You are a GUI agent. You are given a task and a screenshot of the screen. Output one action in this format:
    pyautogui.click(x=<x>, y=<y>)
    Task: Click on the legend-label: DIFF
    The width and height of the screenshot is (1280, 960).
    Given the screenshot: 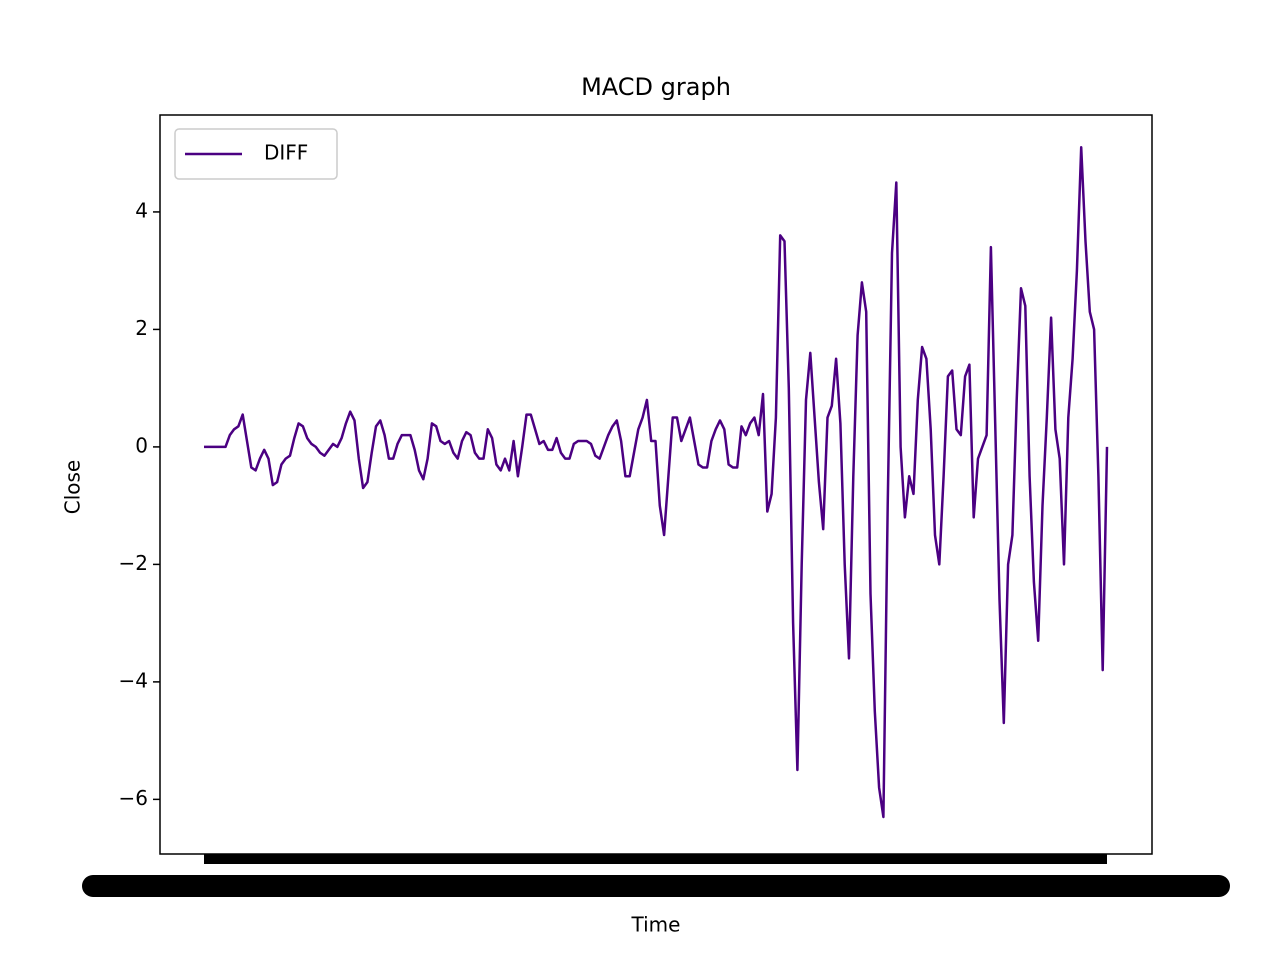 What is the action you would take?
    pyautogui.click(x=286, y=153)
    